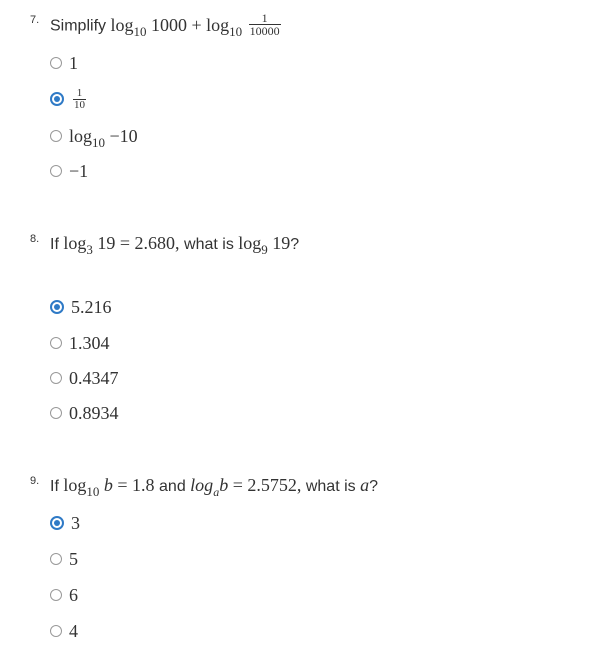  What do you see at coordinates (94, 412) in the screenshot?
I see `option-label: 0.8934` at bounding box center [94, 412].